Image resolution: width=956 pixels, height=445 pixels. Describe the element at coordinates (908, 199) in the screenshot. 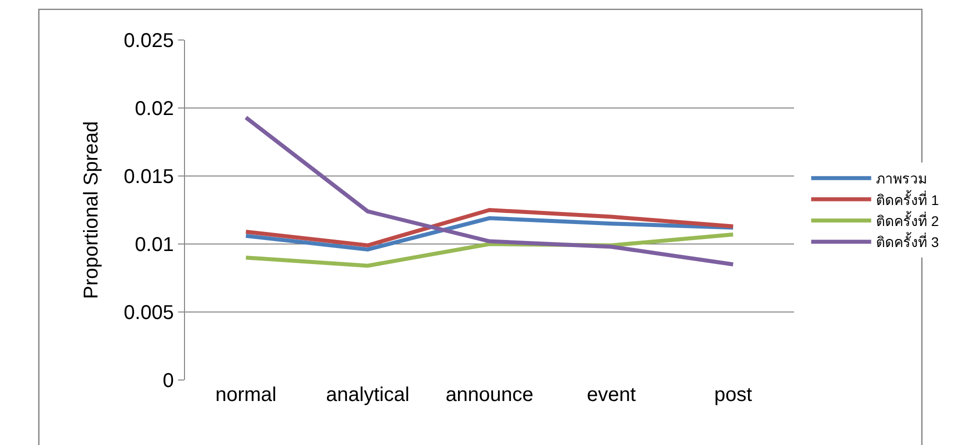

I see `legend-label: ติดครั้งที่ 1` at that location.